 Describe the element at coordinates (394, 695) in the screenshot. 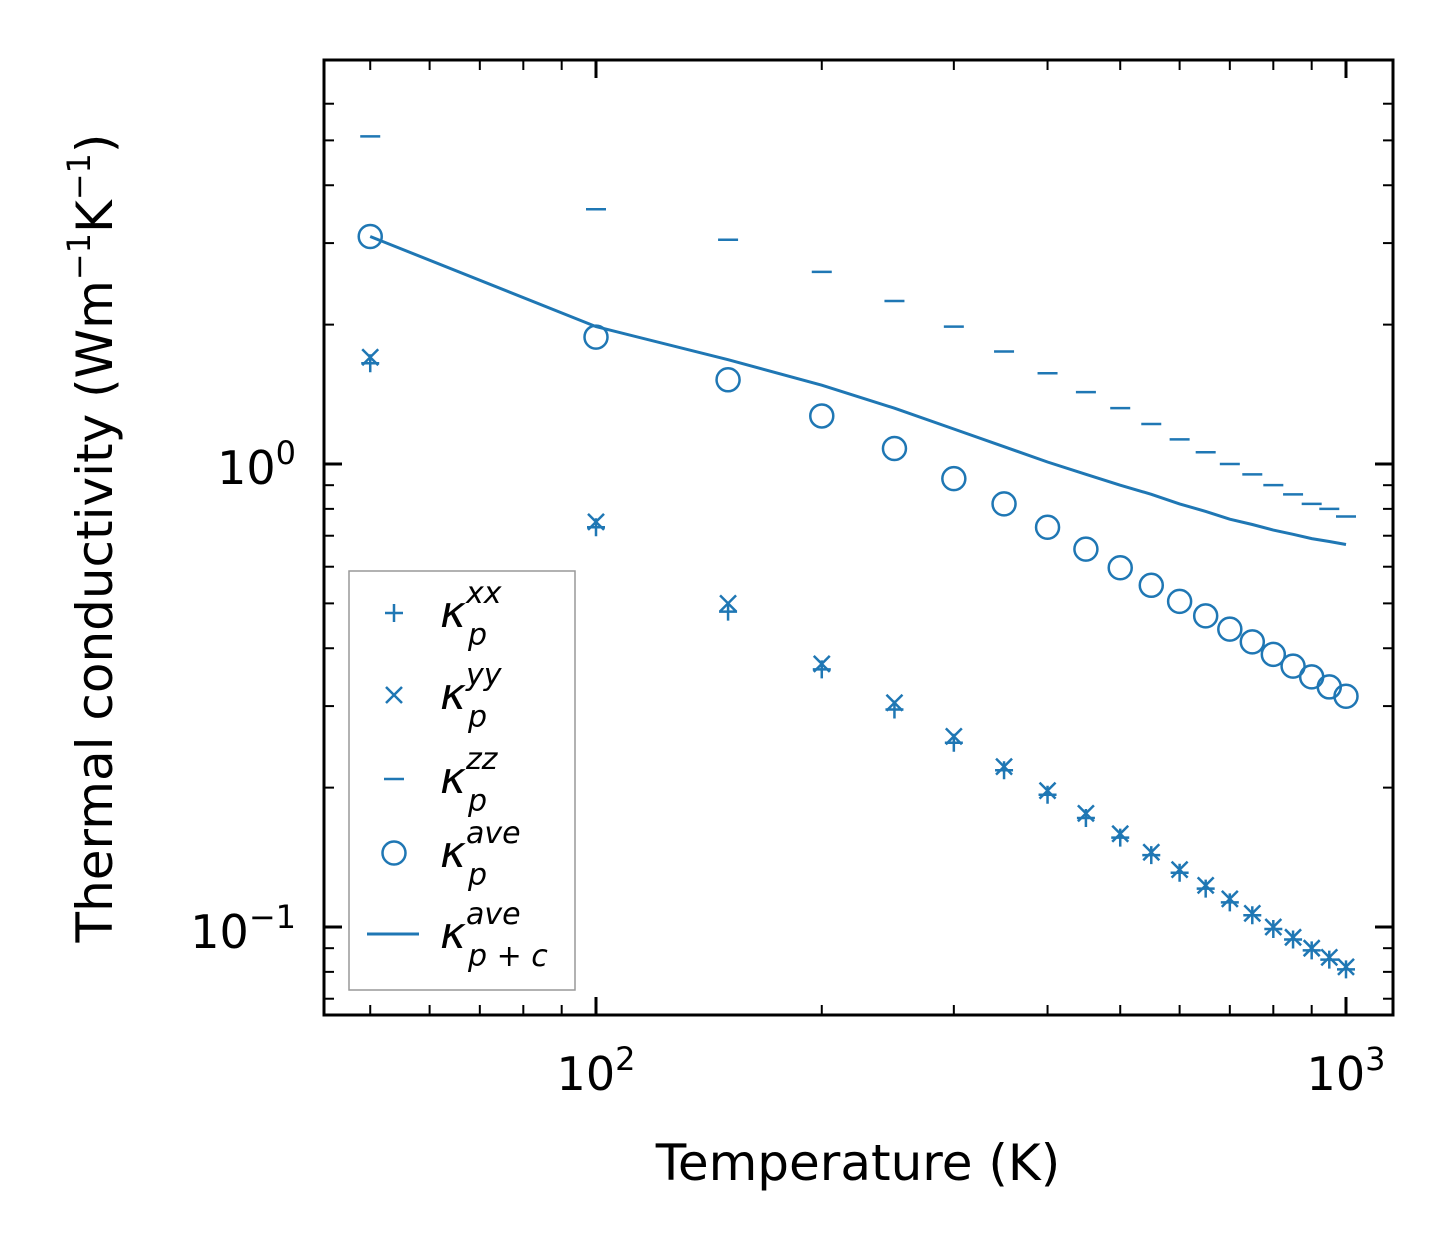

I see `legend-marker-x` at that location.